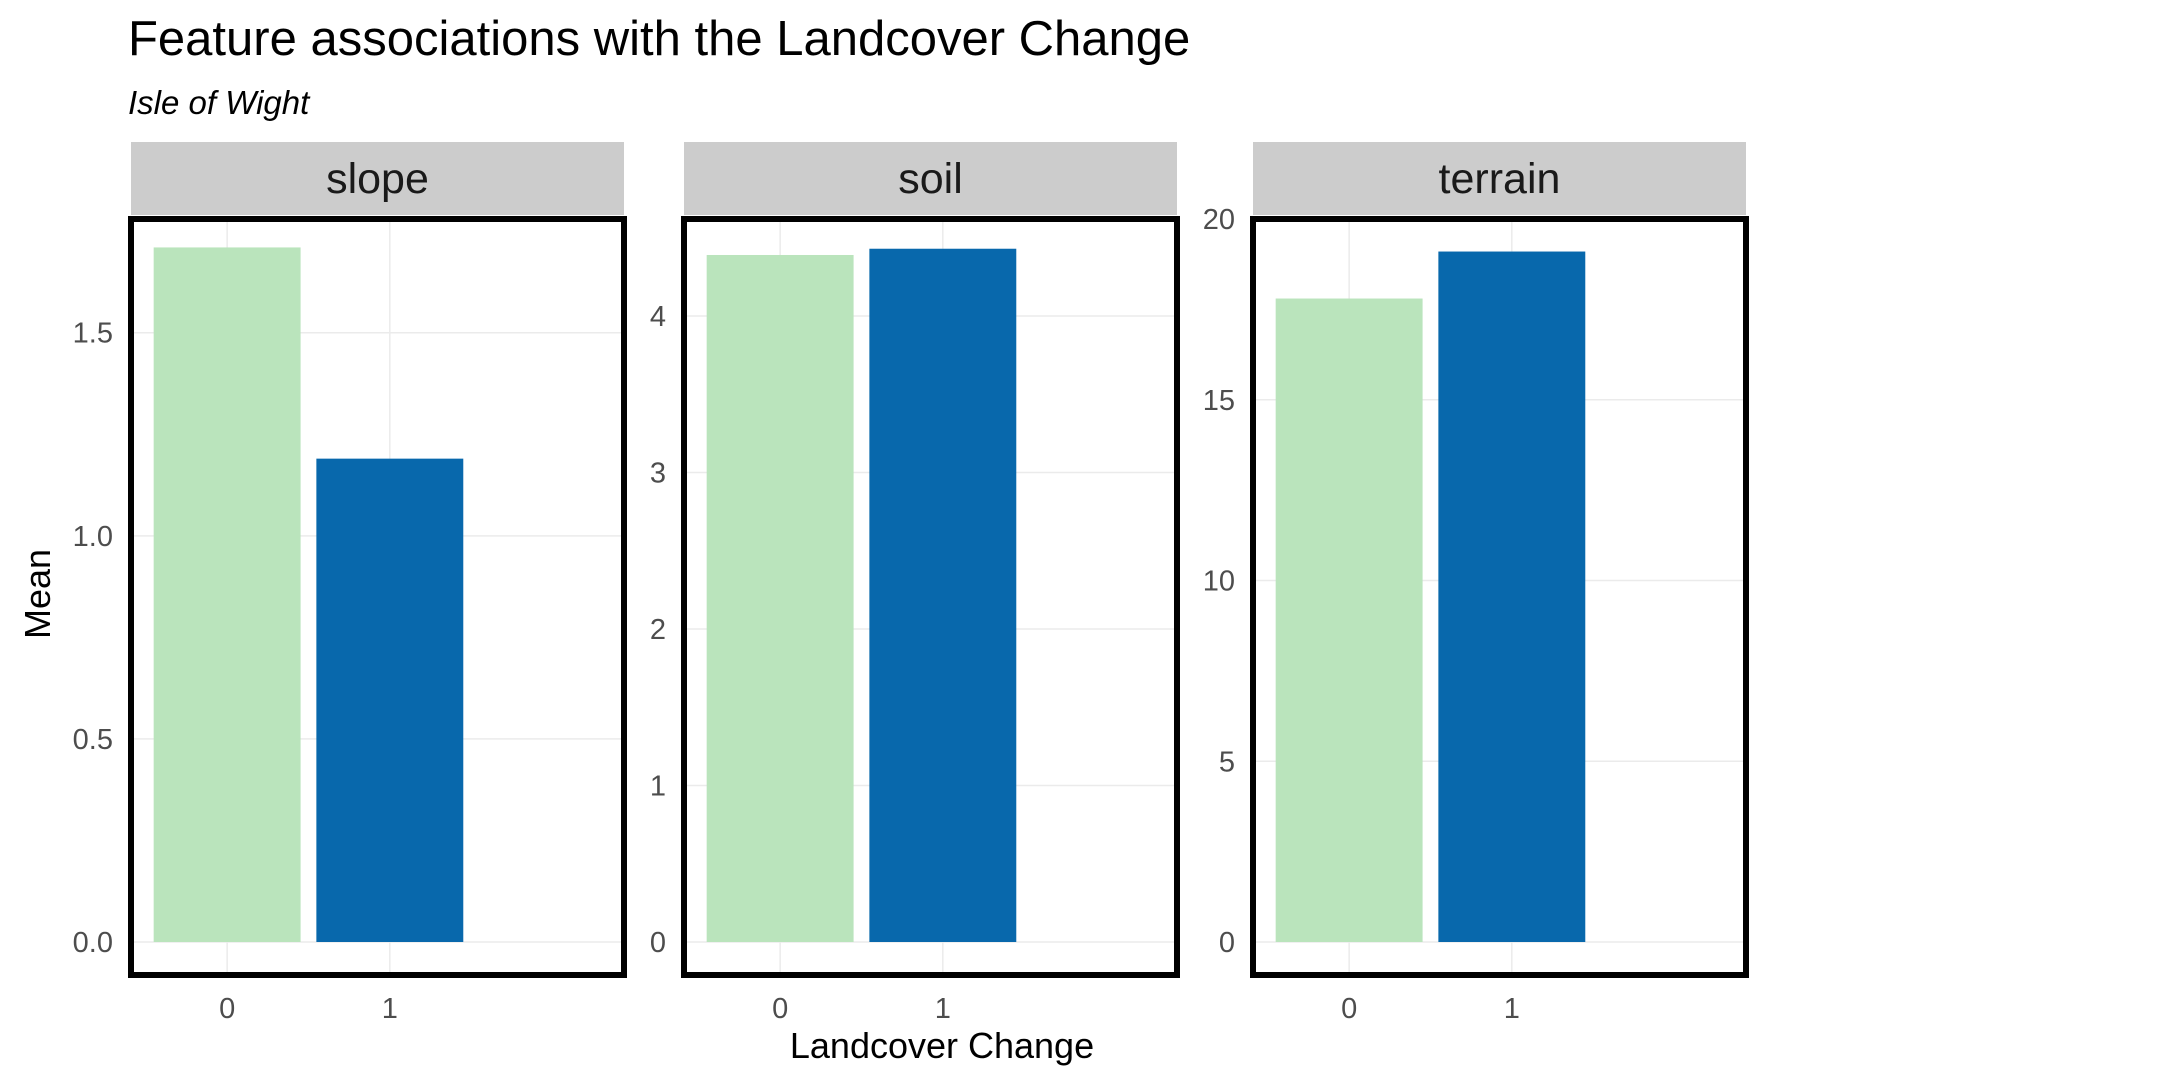 The height and width of the screenshot is (1081, 2160). What do you see at coordinates (1219, 582) in the screenshot?
I see `y-tick-label: 10` at bounding box center [1219, 582].